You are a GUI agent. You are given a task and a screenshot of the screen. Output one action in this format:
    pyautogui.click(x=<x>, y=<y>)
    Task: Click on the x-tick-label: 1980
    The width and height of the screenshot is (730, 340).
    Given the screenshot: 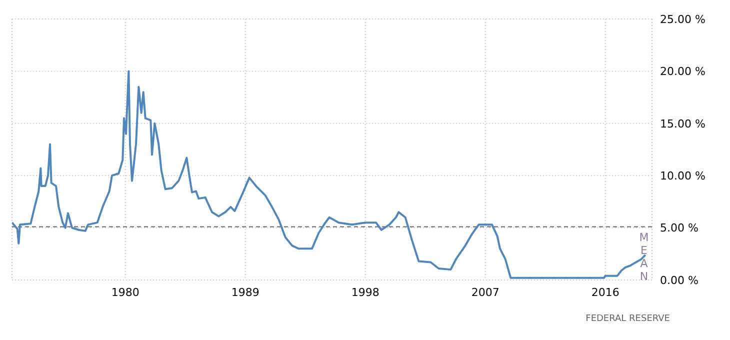 What is the action you would take?
    pyautogui.click(x=125, y=292)
    